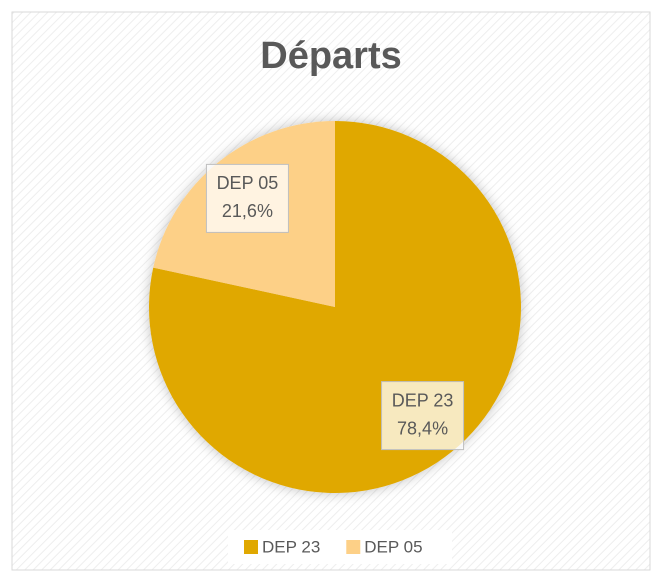 The image size is (662, 576). What do you see at coordinates (422, 428) in the screenshot?
I see `data-label-value: 78,4%` at bounding box center [422, 428].